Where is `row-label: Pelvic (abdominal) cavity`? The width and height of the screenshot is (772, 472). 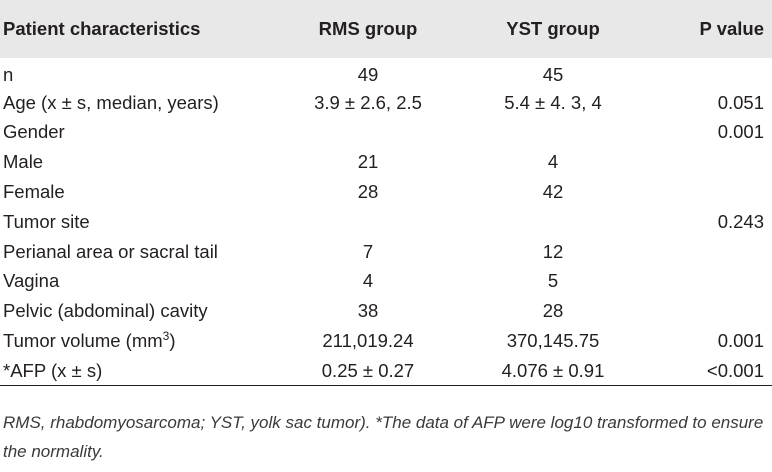 row-label: Pelvic (abdominal) cavity is located at coordinates (105, 311).